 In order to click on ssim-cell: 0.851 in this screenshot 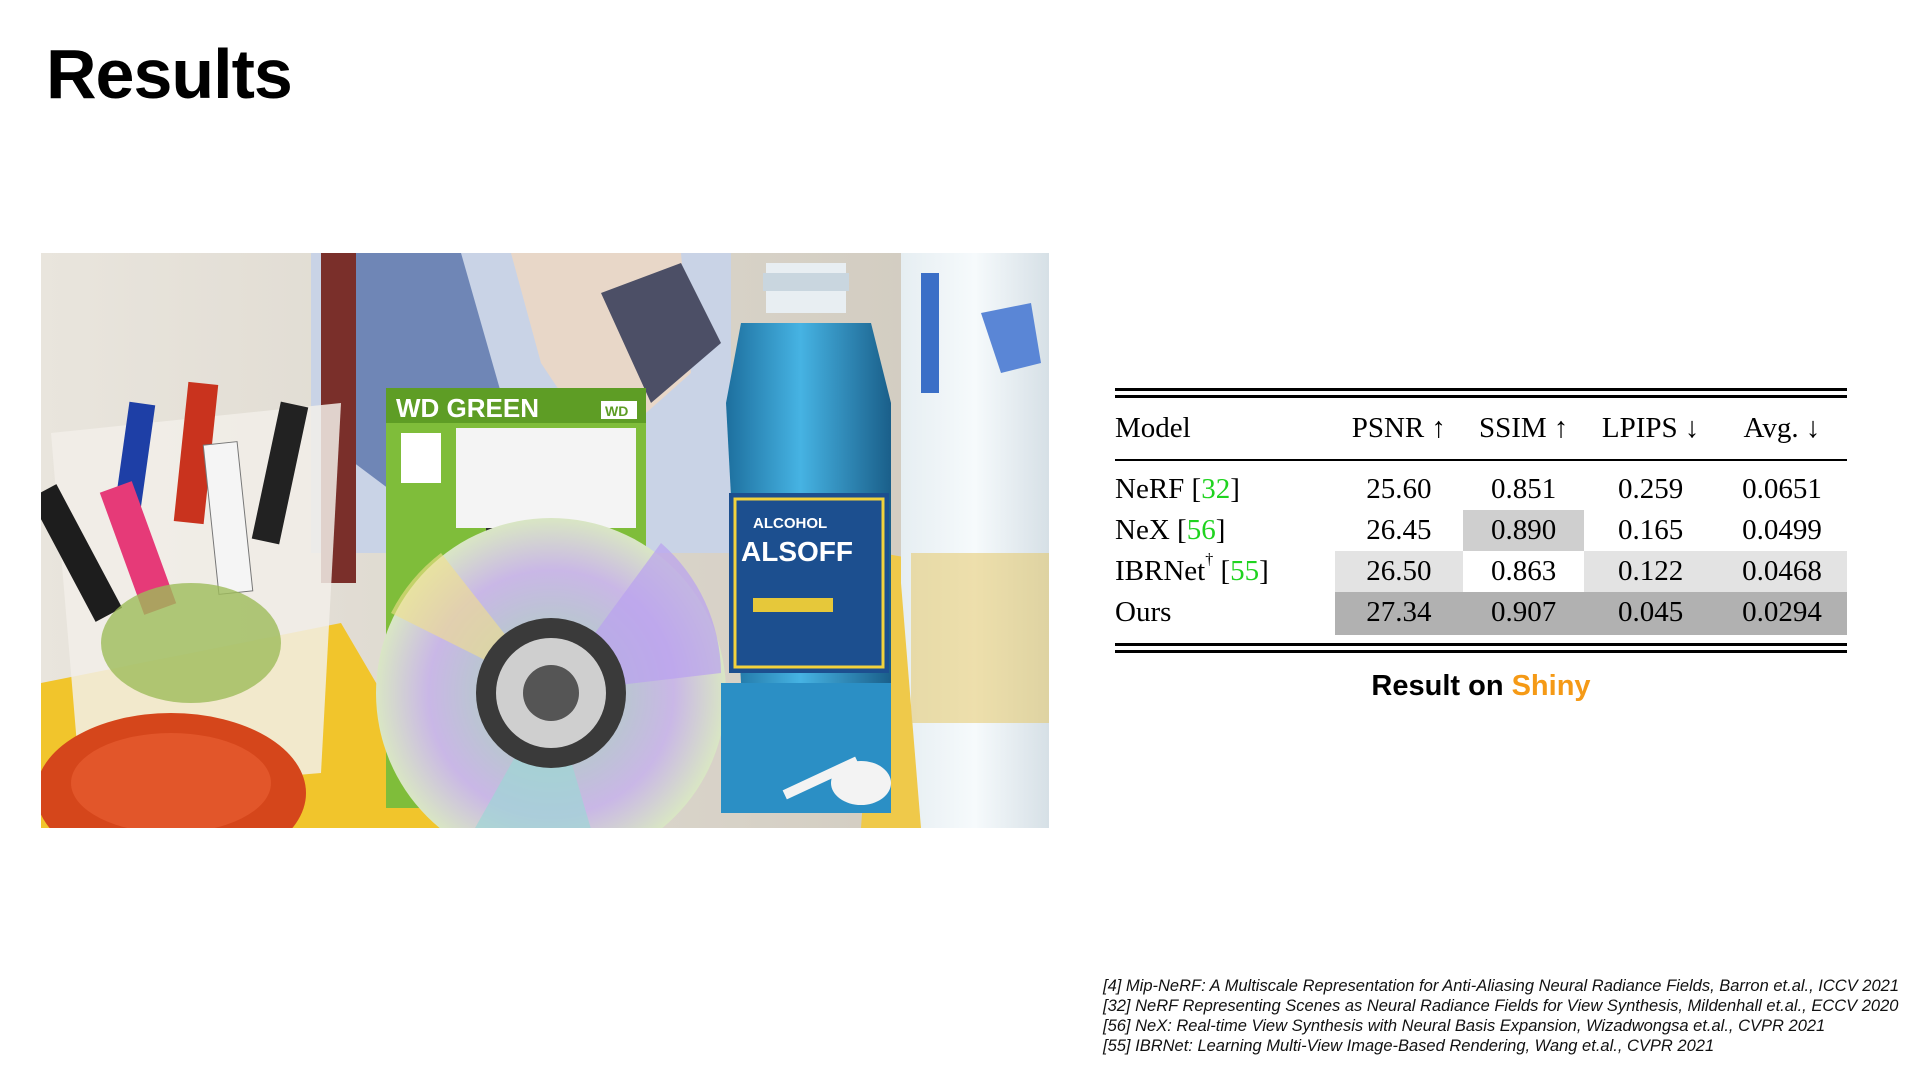, I will do `click(1524, 489)`.